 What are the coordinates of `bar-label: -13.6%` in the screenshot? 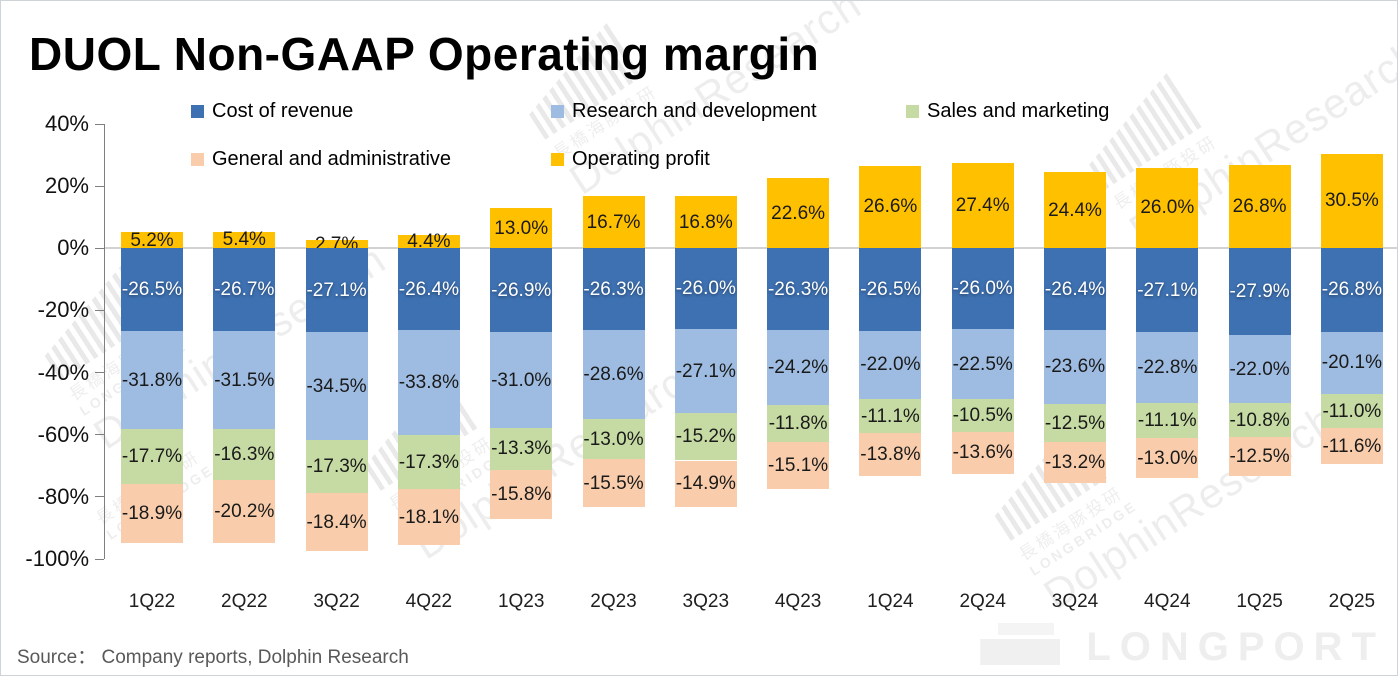 It's located at (982, 453).